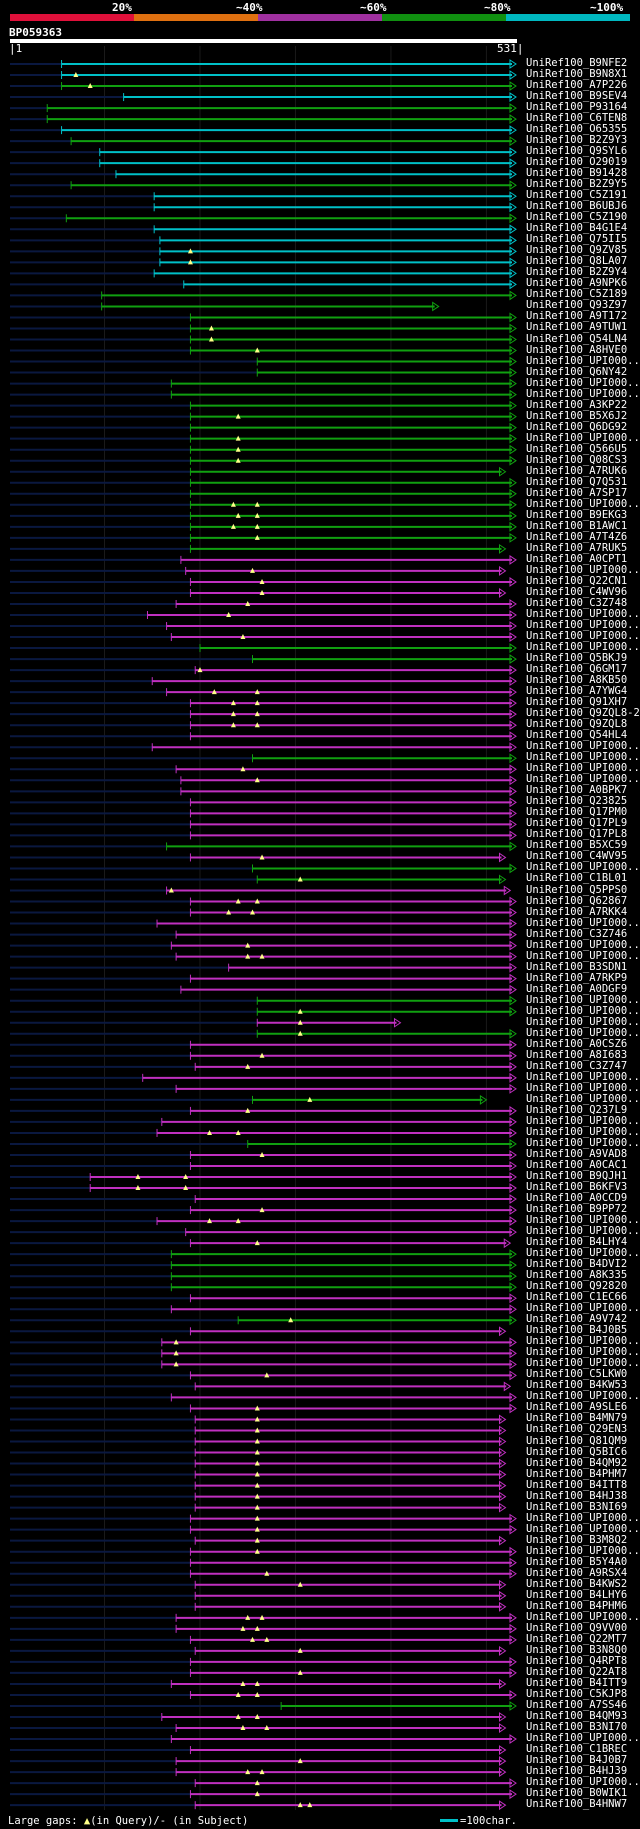 The width and height of the screenshot is (640, 1829). Describe the element at coordinates (577, 63) in the screenshot. I see `hit-label: UniRef100_B9NFE2` at that location.